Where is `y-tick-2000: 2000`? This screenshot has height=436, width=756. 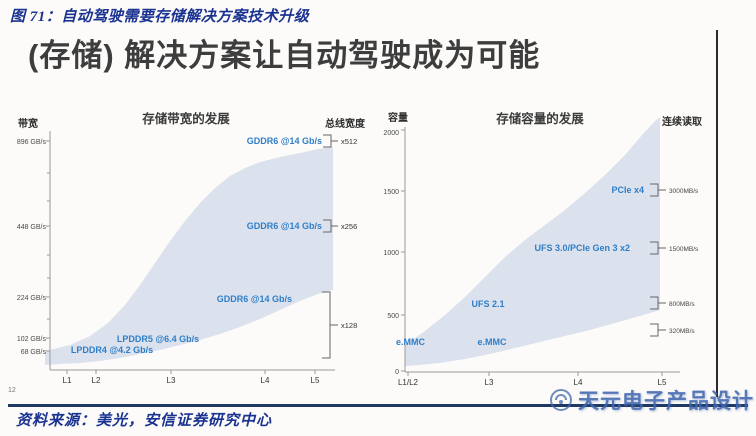
y-tick-2000: 2000 is located at coordinates (391, 133).